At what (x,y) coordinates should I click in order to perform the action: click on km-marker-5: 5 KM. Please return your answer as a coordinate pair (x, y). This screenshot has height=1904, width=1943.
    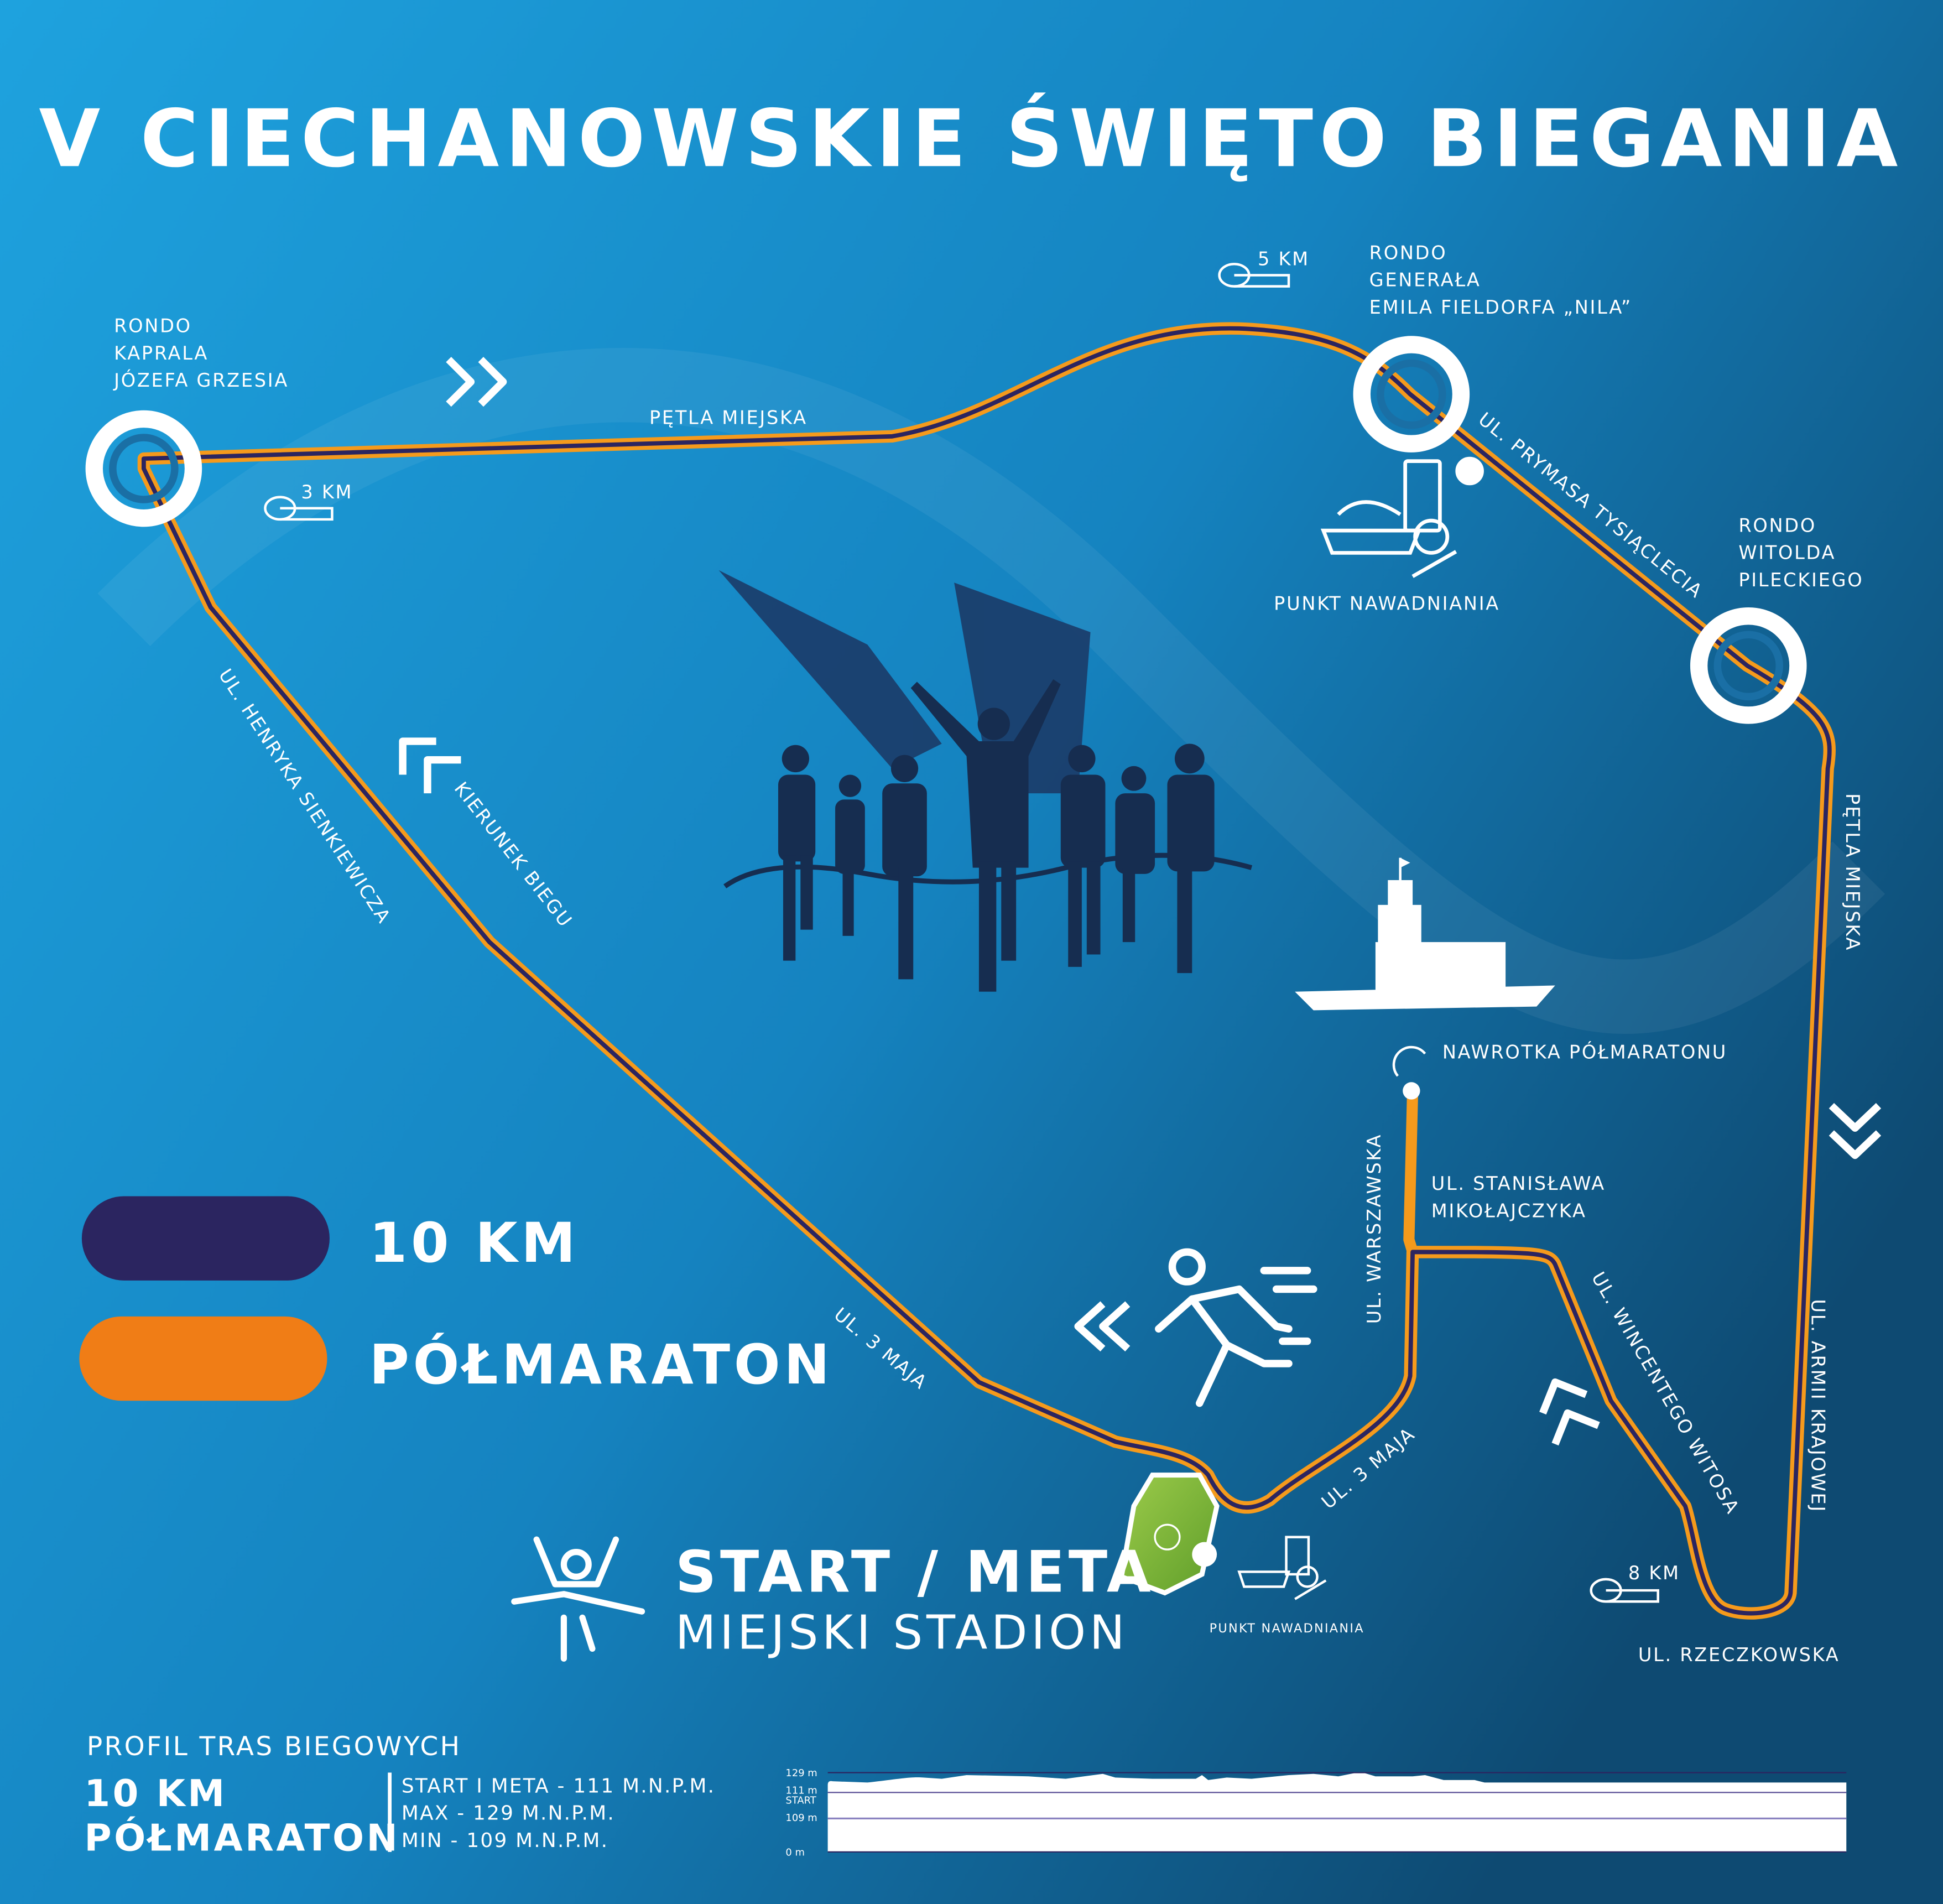
    Looking at the image, I should click on (1284, 259).